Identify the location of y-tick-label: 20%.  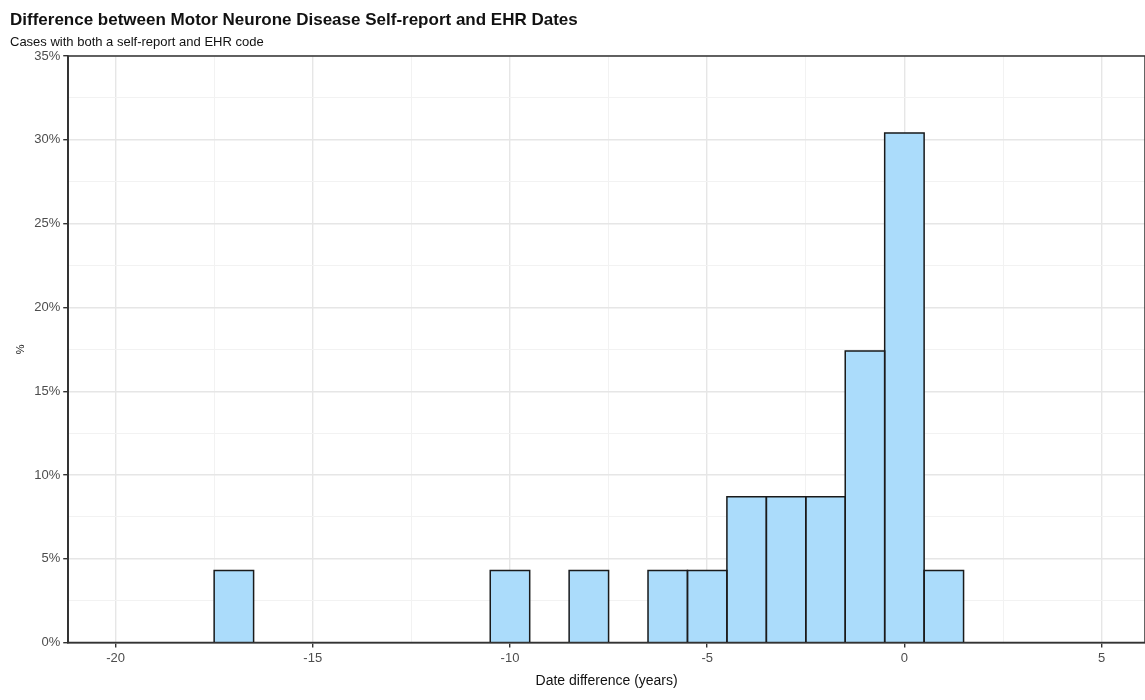
(47, 306).